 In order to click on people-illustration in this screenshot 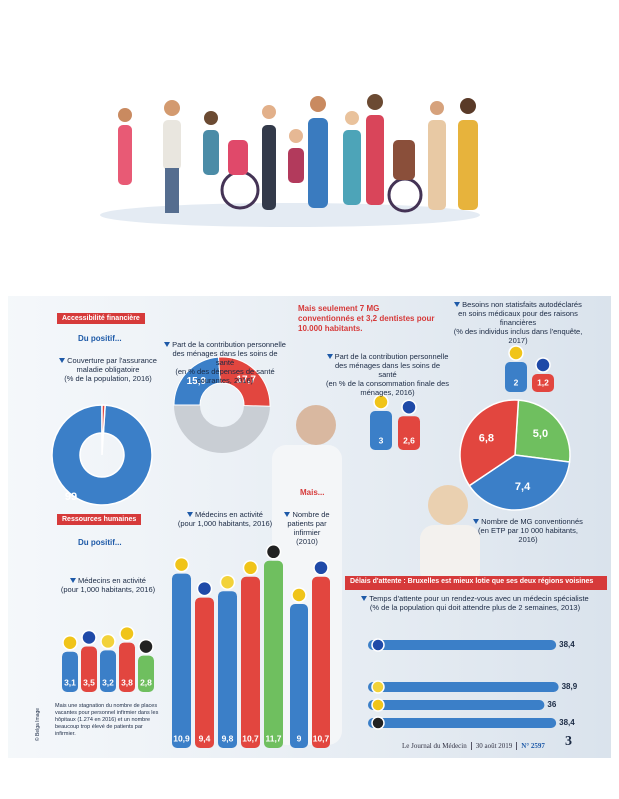, I will do `click(290, 160)`.